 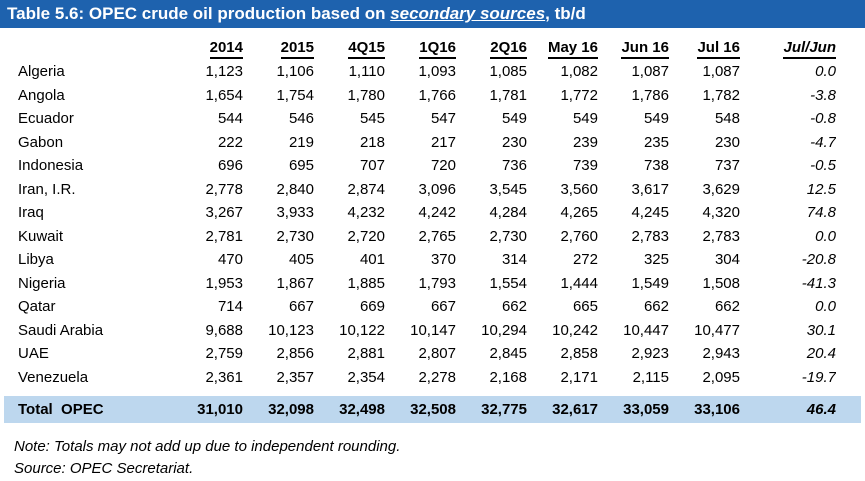 What do you see at coordinates (420, 166) in the screenshot?
I see `table-row: Indonesia 696 695 707 720 736 739 738 737 -0.5` at bounding box center [420, 166].